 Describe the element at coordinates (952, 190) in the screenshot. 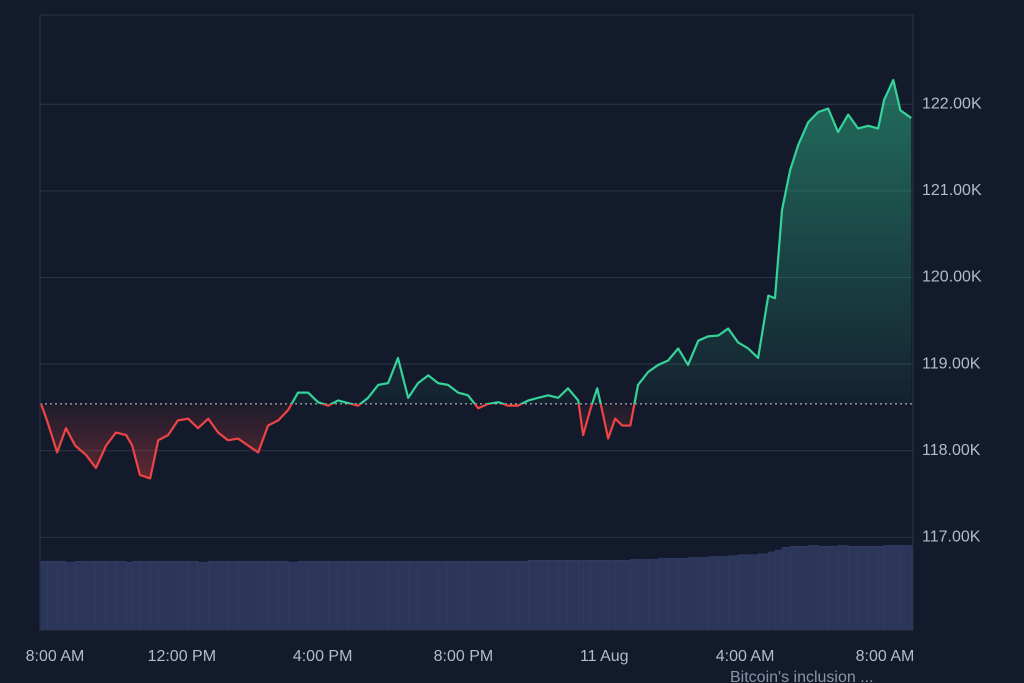

I see `y-tick-label: 121.00K` at that location.